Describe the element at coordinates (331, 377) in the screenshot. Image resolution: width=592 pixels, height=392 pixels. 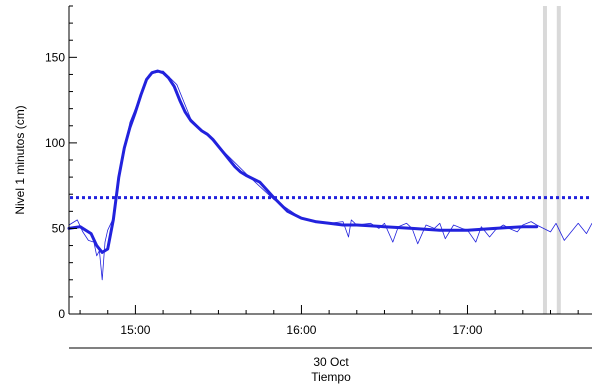
I see `x-axis-title: Tiempo` at that location.